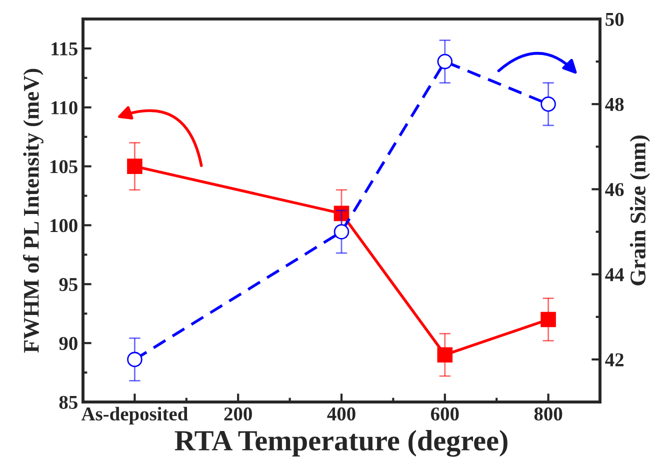  I want to click on x-tick-label: 600, so click(444, 414).